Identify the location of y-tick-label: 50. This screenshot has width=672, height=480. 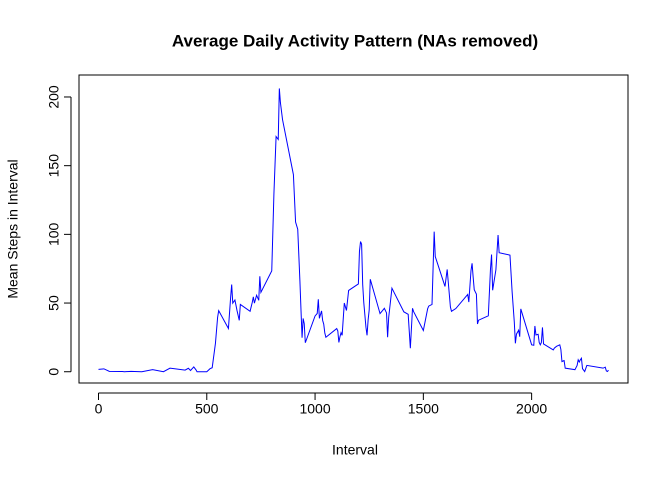
(54, 303).